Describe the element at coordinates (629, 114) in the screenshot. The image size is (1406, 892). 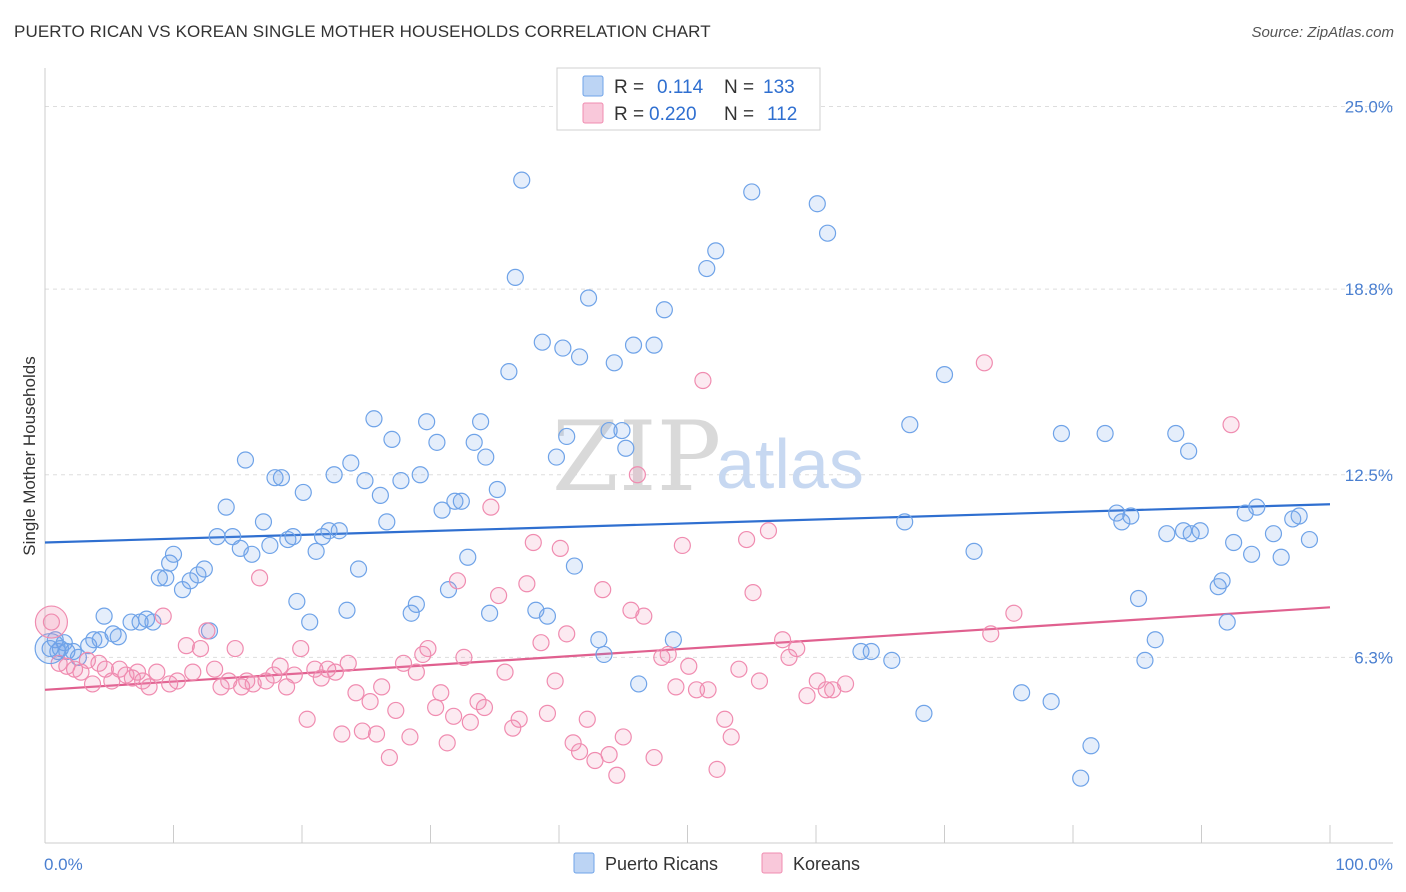
I see `legend-r-label-2: R =` at that location.